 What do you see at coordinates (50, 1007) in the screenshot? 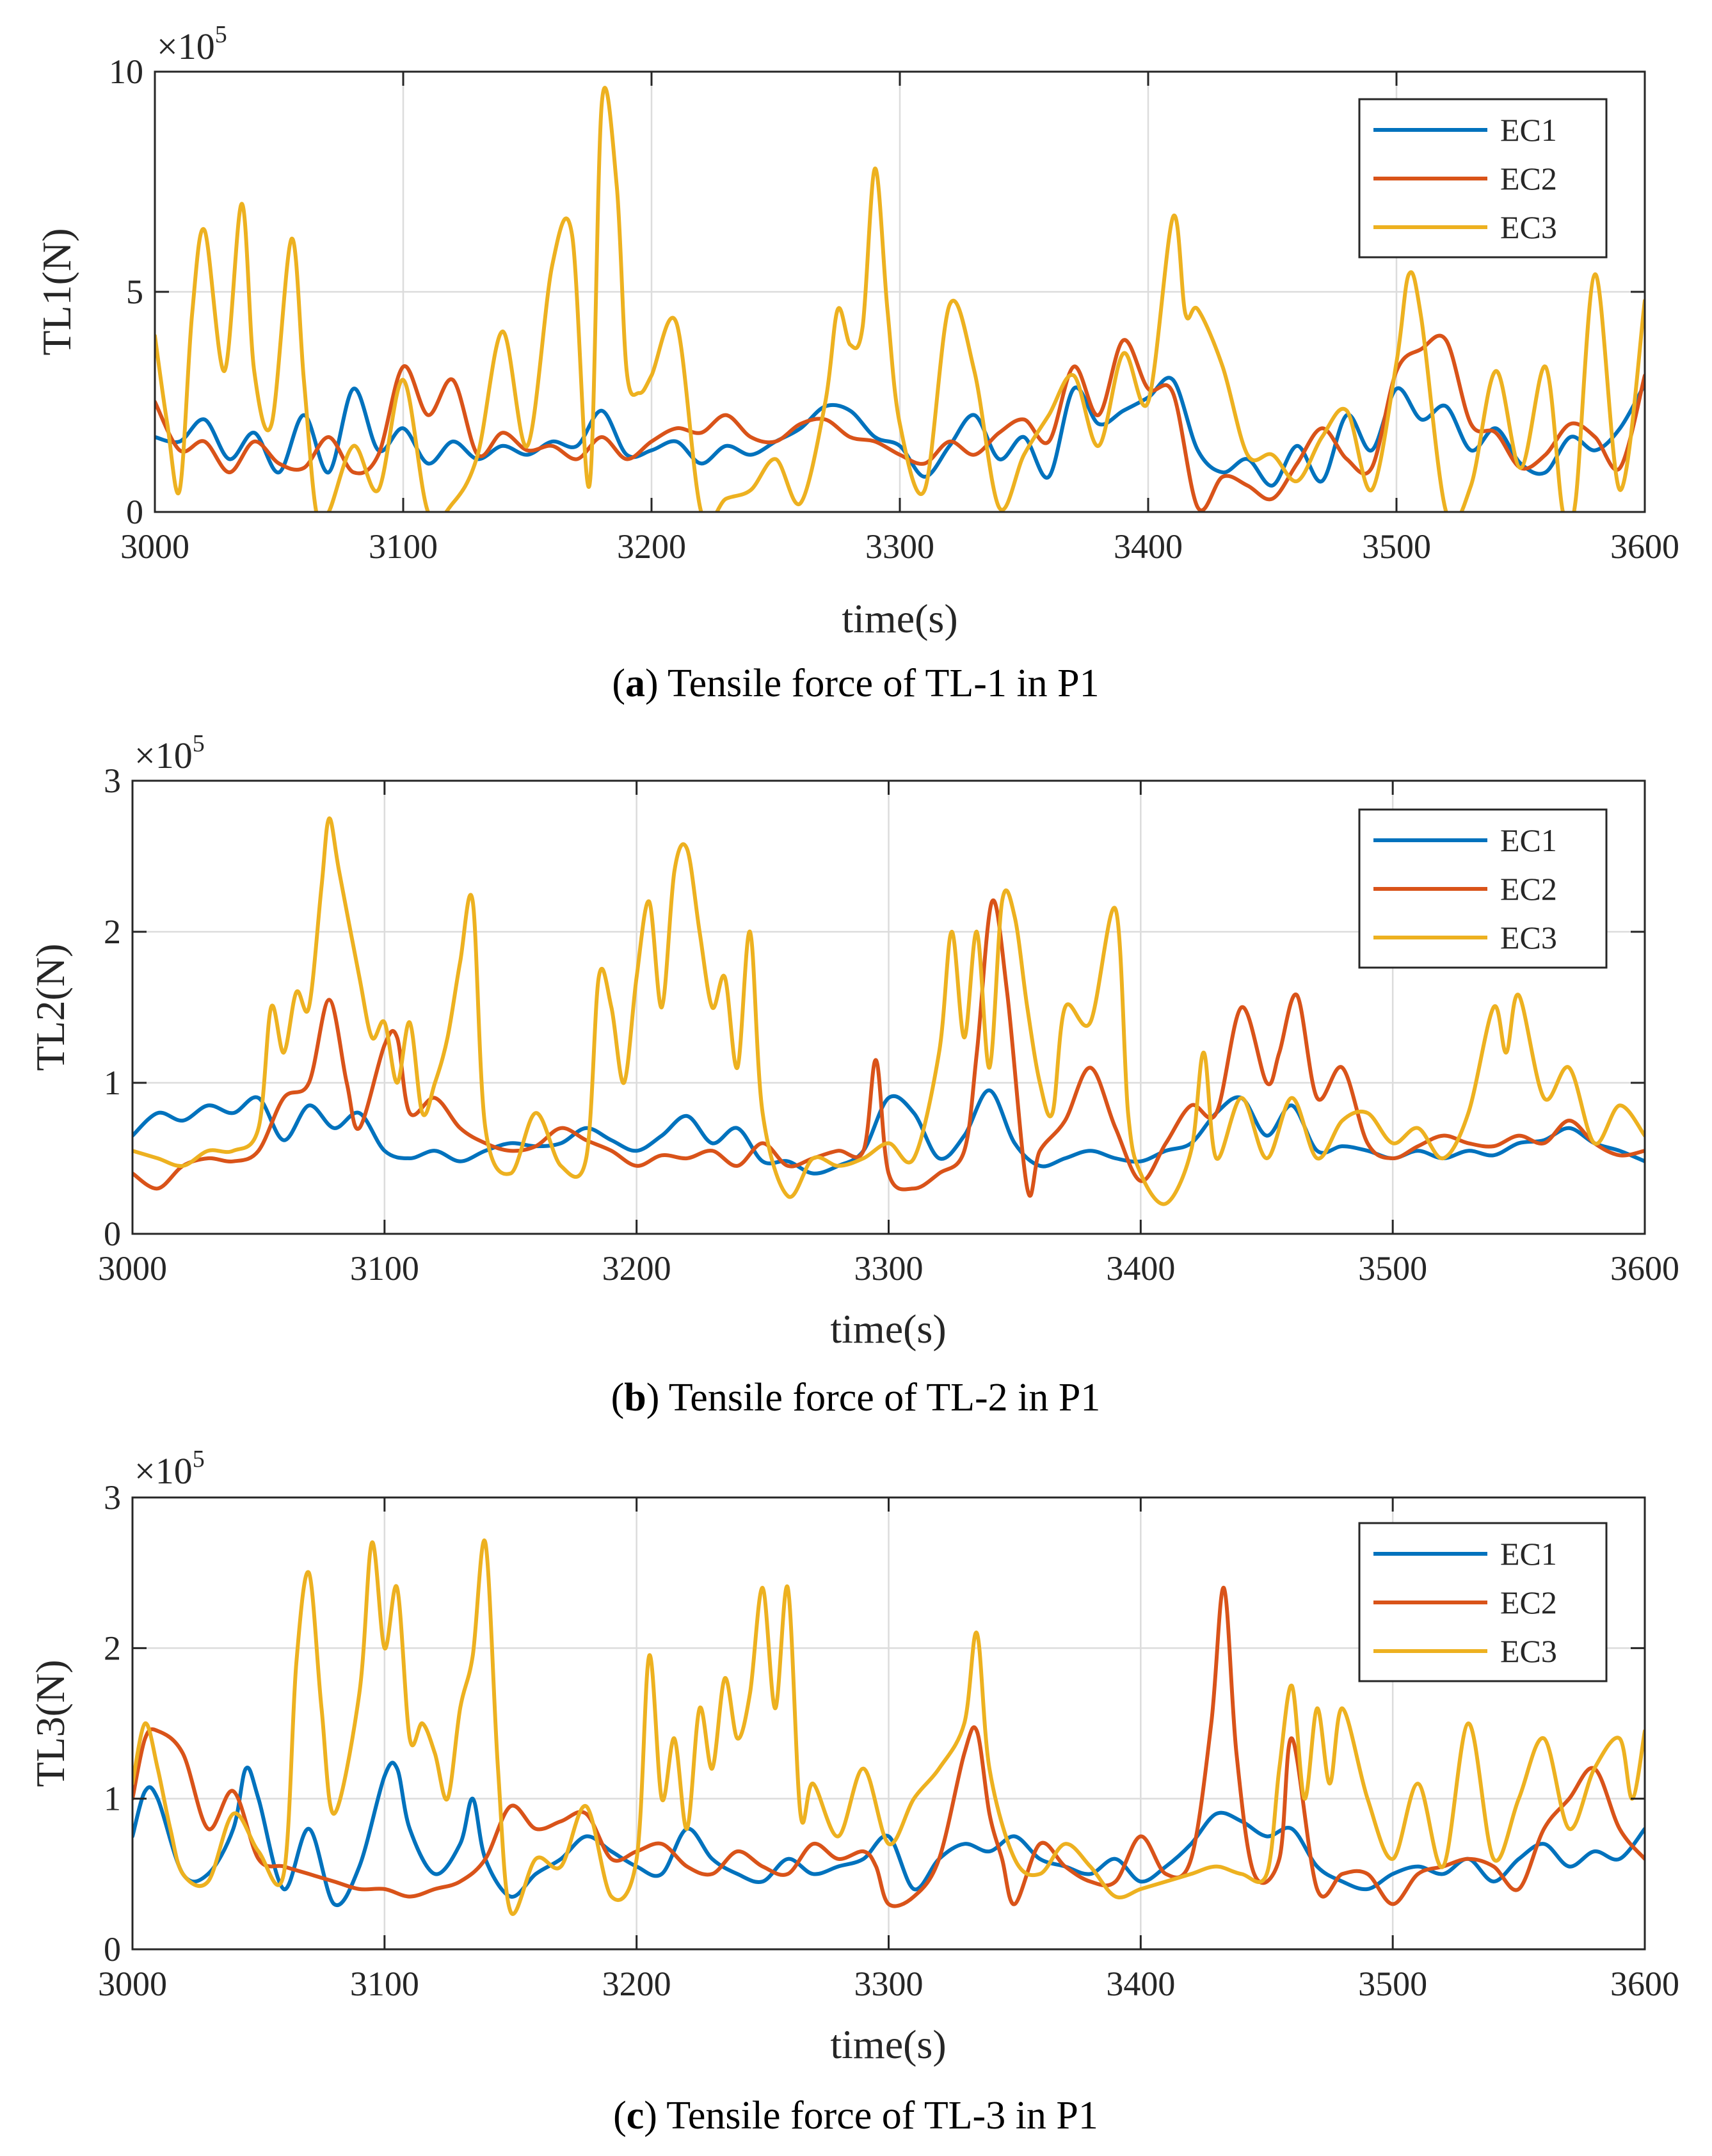
I see `y-axis-label: TL2(N)` at bounding box center [50, 1007].